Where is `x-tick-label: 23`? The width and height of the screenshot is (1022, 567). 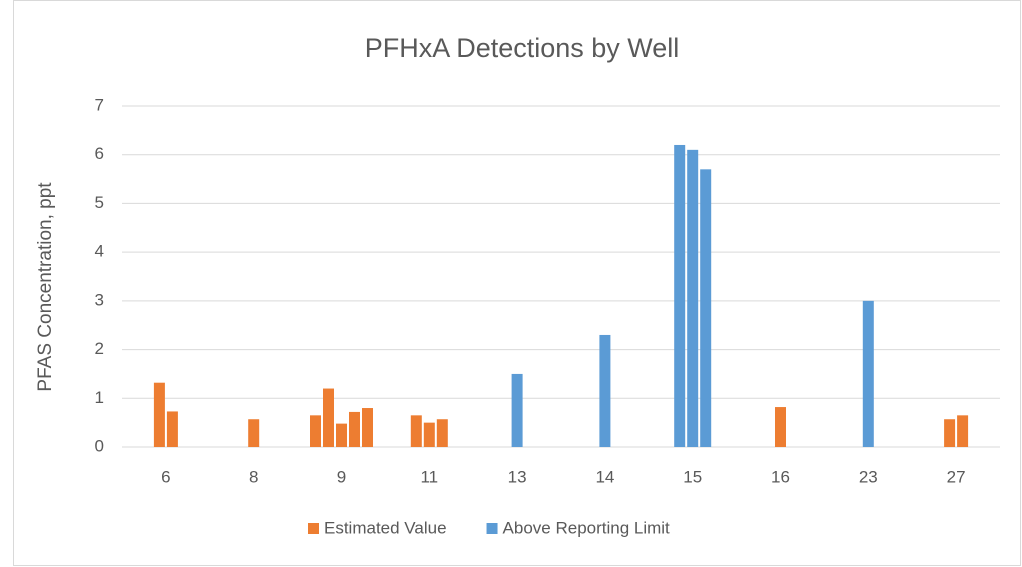
x-tick-label: 23 is located at coordinates (868, 476).